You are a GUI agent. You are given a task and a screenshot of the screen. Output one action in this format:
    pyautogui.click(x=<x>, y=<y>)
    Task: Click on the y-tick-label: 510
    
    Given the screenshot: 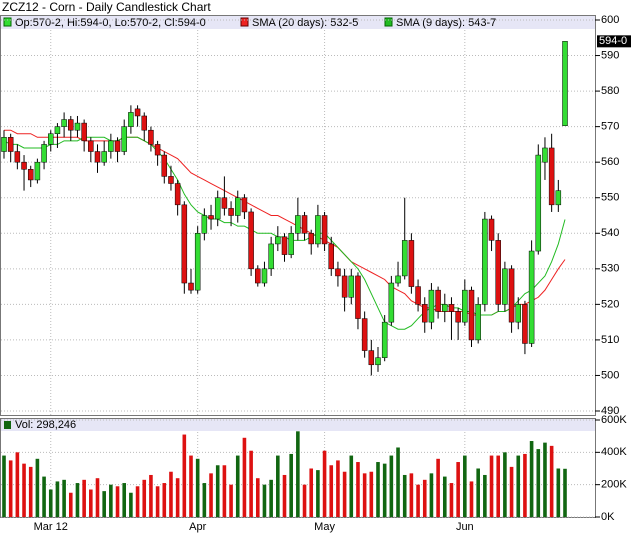 What is the action you would take?
    pyautogui.click(x=610, y=340)
    